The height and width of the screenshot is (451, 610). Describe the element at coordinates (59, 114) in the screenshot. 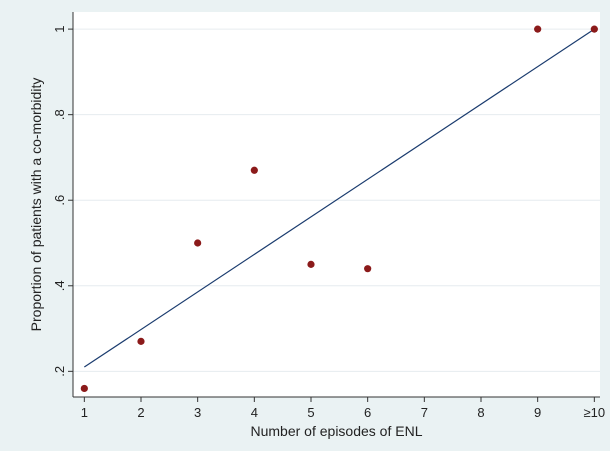

I see `y-tick-label: .8` at that location.